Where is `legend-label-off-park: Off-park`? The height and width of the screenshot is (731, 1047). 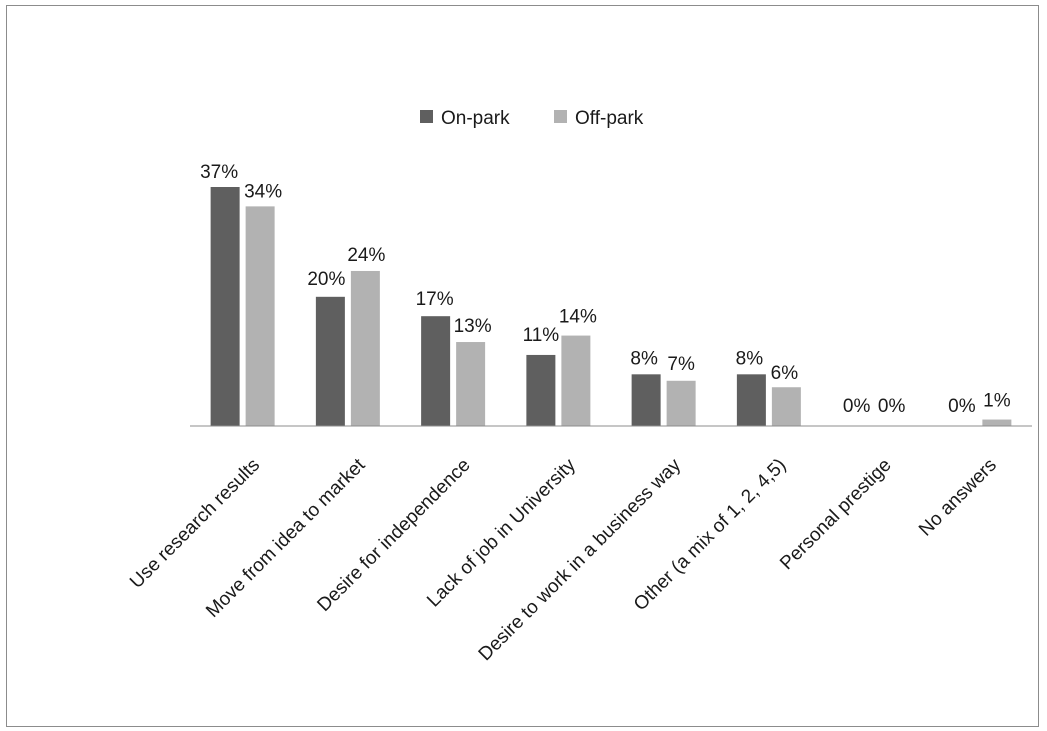 legend-label-off-park: Off-park is located at coordinates (609, 118).